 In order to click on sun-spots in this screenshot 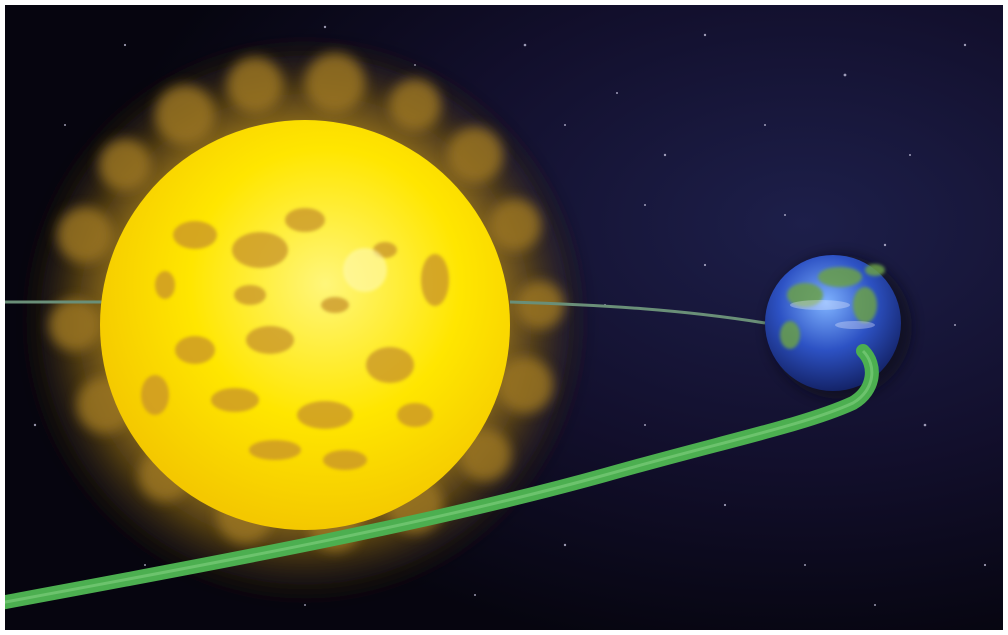, I will do `click(295, 339)`.